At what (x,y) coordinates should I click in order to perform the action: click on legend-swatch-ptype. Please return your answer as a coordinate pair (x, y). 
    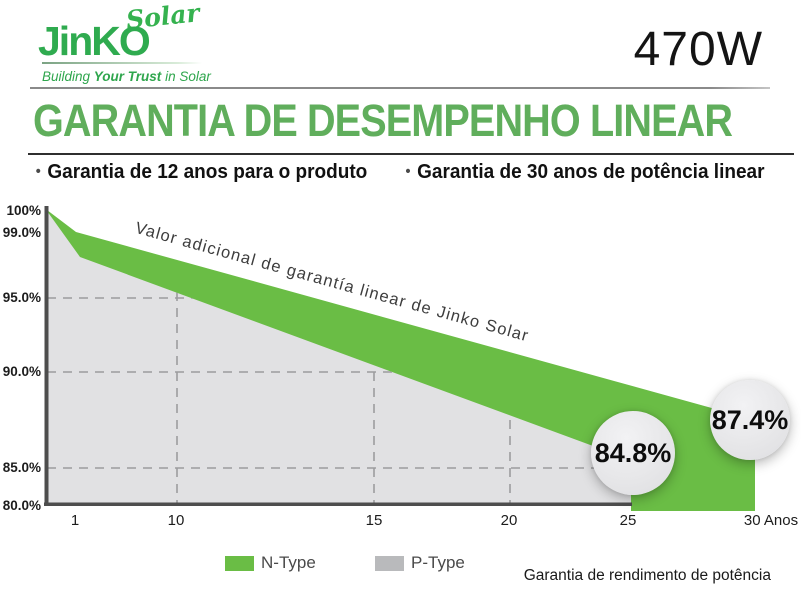
    Looking at the image, I should click on (389, 563).